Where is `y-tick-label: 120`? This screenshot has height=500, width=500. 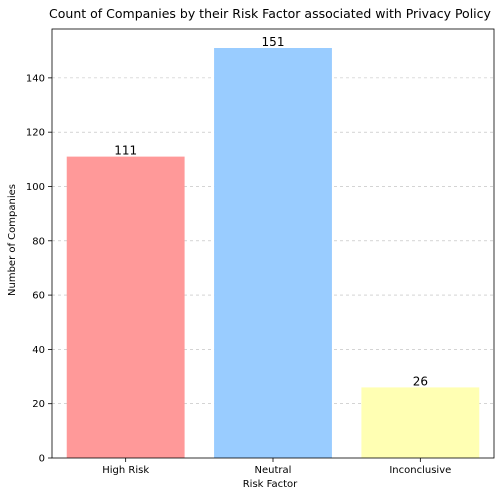 y-tick-label: 120 is located at coordinates (35, 133).